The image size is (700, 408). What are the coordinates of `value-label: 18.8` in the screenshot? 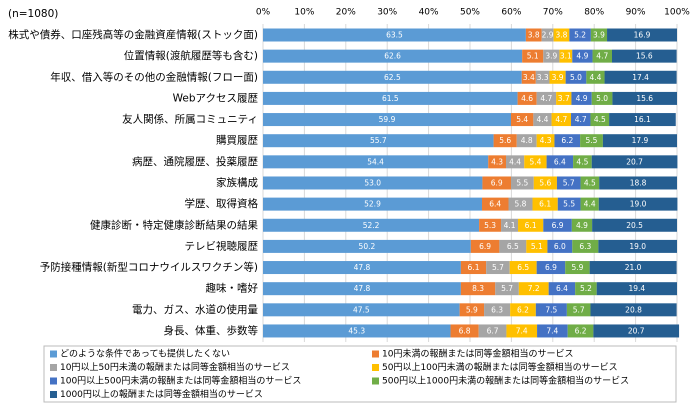 It's located at (638, 182).